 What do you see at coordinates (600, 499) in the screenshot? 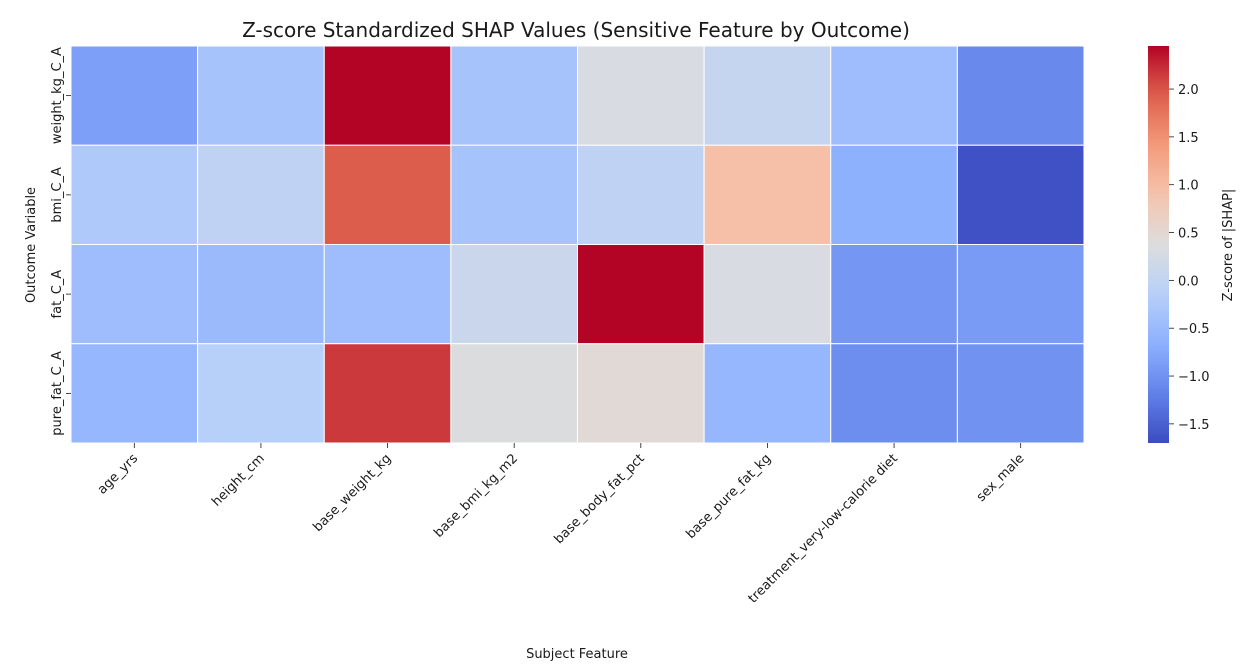
I see `x-tick-label: base_body_fat_pct` at bounding box center [600, 499].